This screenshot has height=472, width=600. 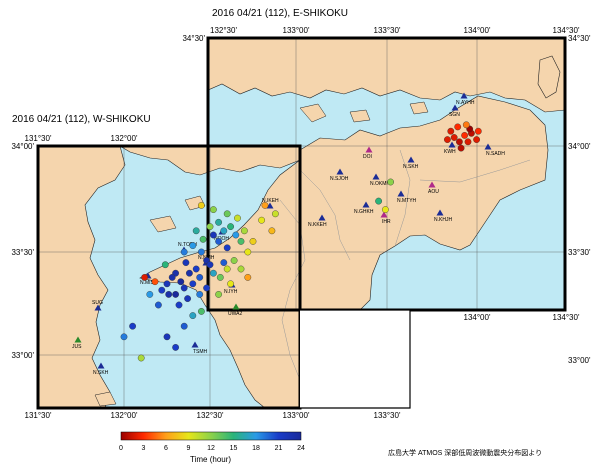 I want to click on west-left-tick: 33°00', so click(x=22, y=355).